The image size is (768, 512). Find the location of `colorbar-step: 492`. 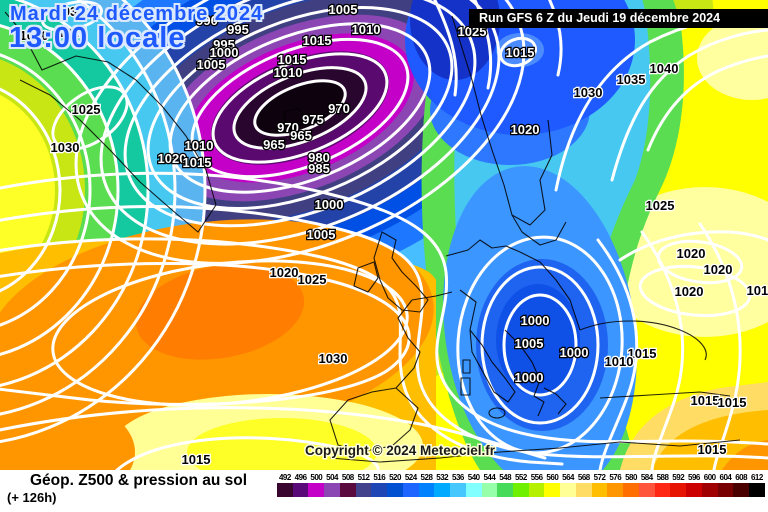

colorbar-step: 492 is located at coordinates (285, 485).